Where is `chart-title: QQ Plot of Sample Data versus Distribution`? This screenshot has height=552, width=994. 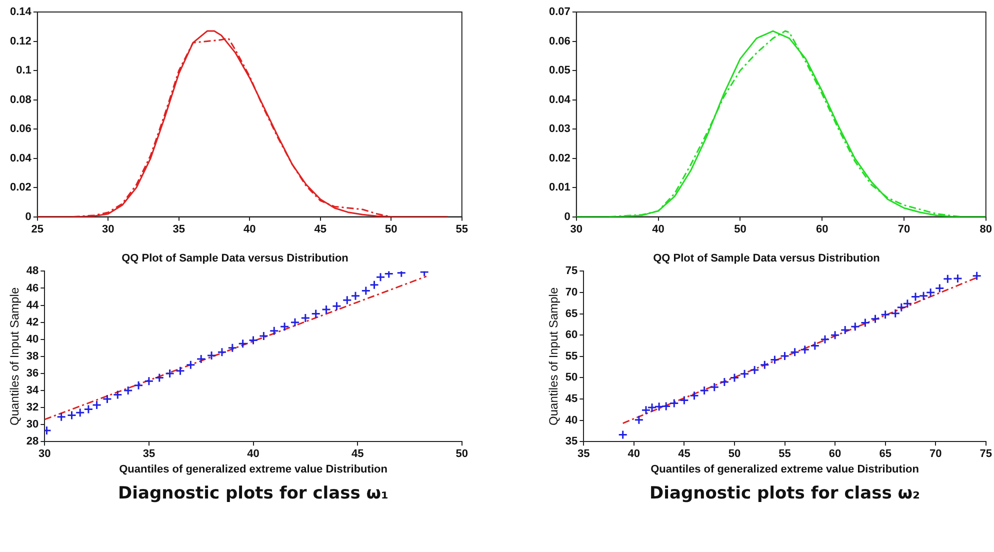 chart-title: QQ Plot of Sample Data versus Distribution is located at coordinates (766, 258).